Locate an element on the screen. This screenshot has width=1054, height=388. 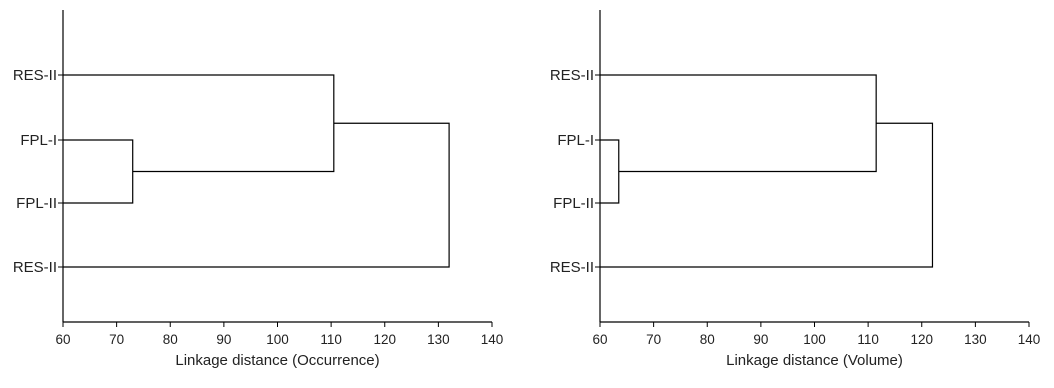
x-axis-title: Linkage distance (Occurrence) is located at coordinates (277, 360).